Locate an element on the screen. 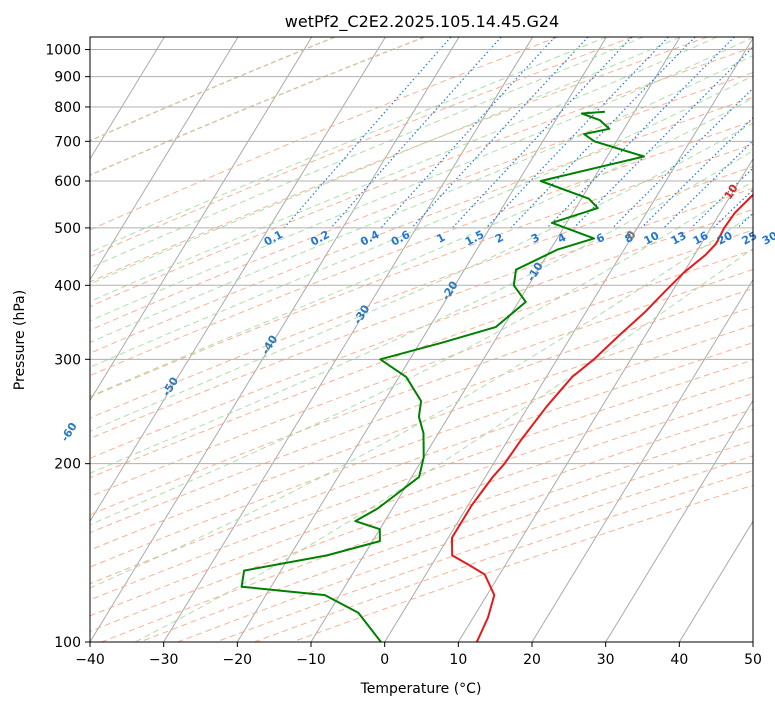 The height and width of the screenshot is (708, 775). x-tick-label: 40 is located at coordinates (679, 660).